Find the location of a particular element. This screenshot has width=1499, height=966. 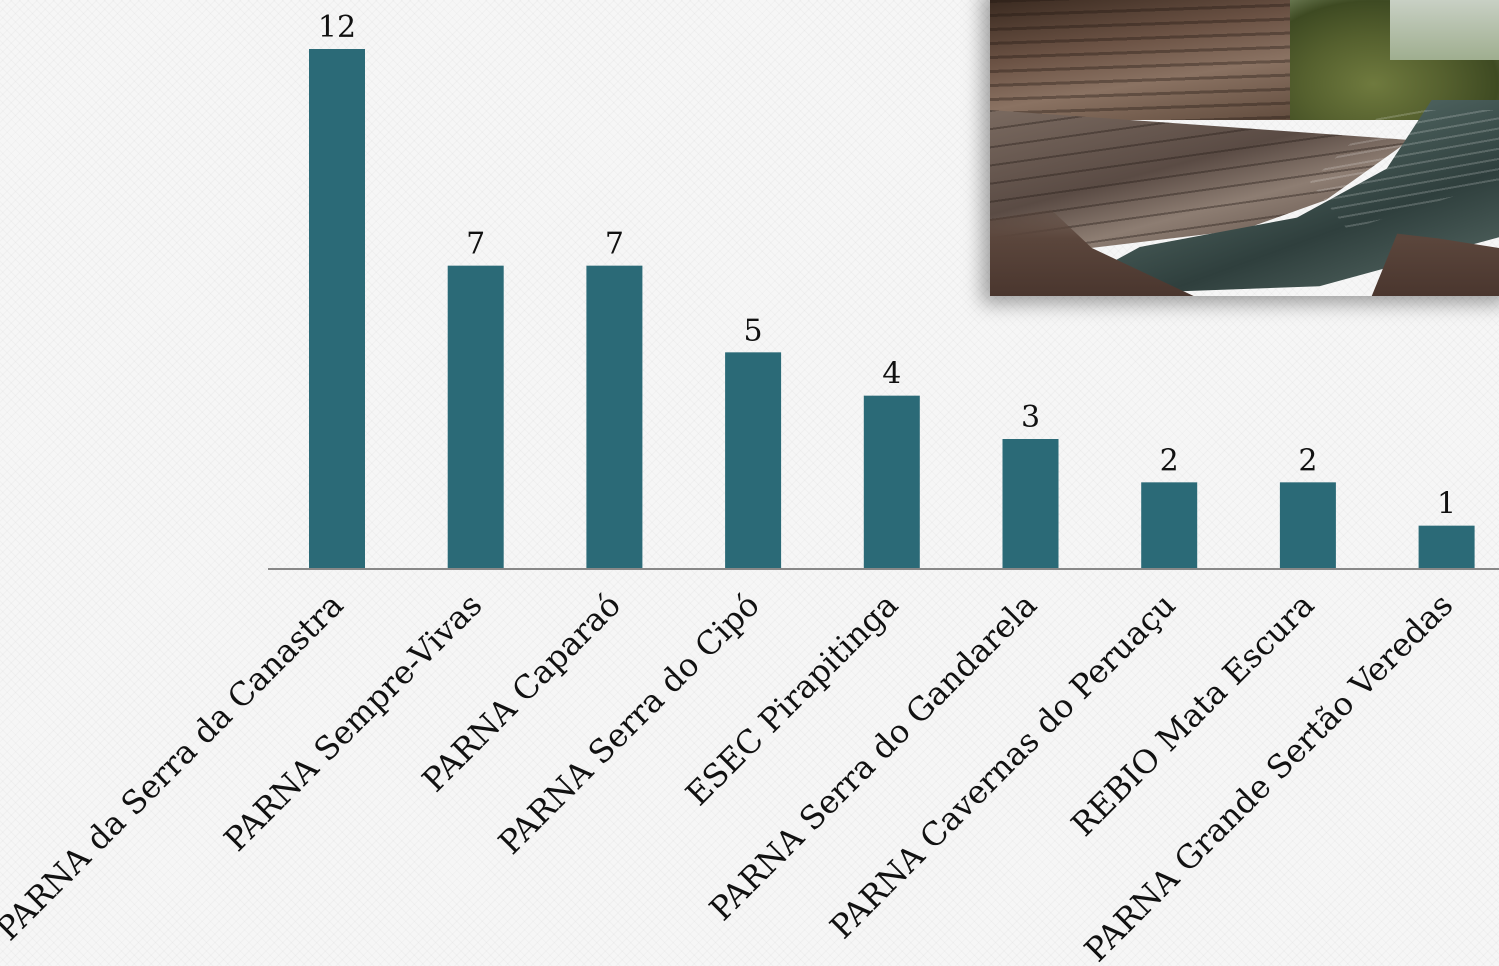

category-label-2: PARNA Sempre-Vivas is located at coordinates (353, 722).